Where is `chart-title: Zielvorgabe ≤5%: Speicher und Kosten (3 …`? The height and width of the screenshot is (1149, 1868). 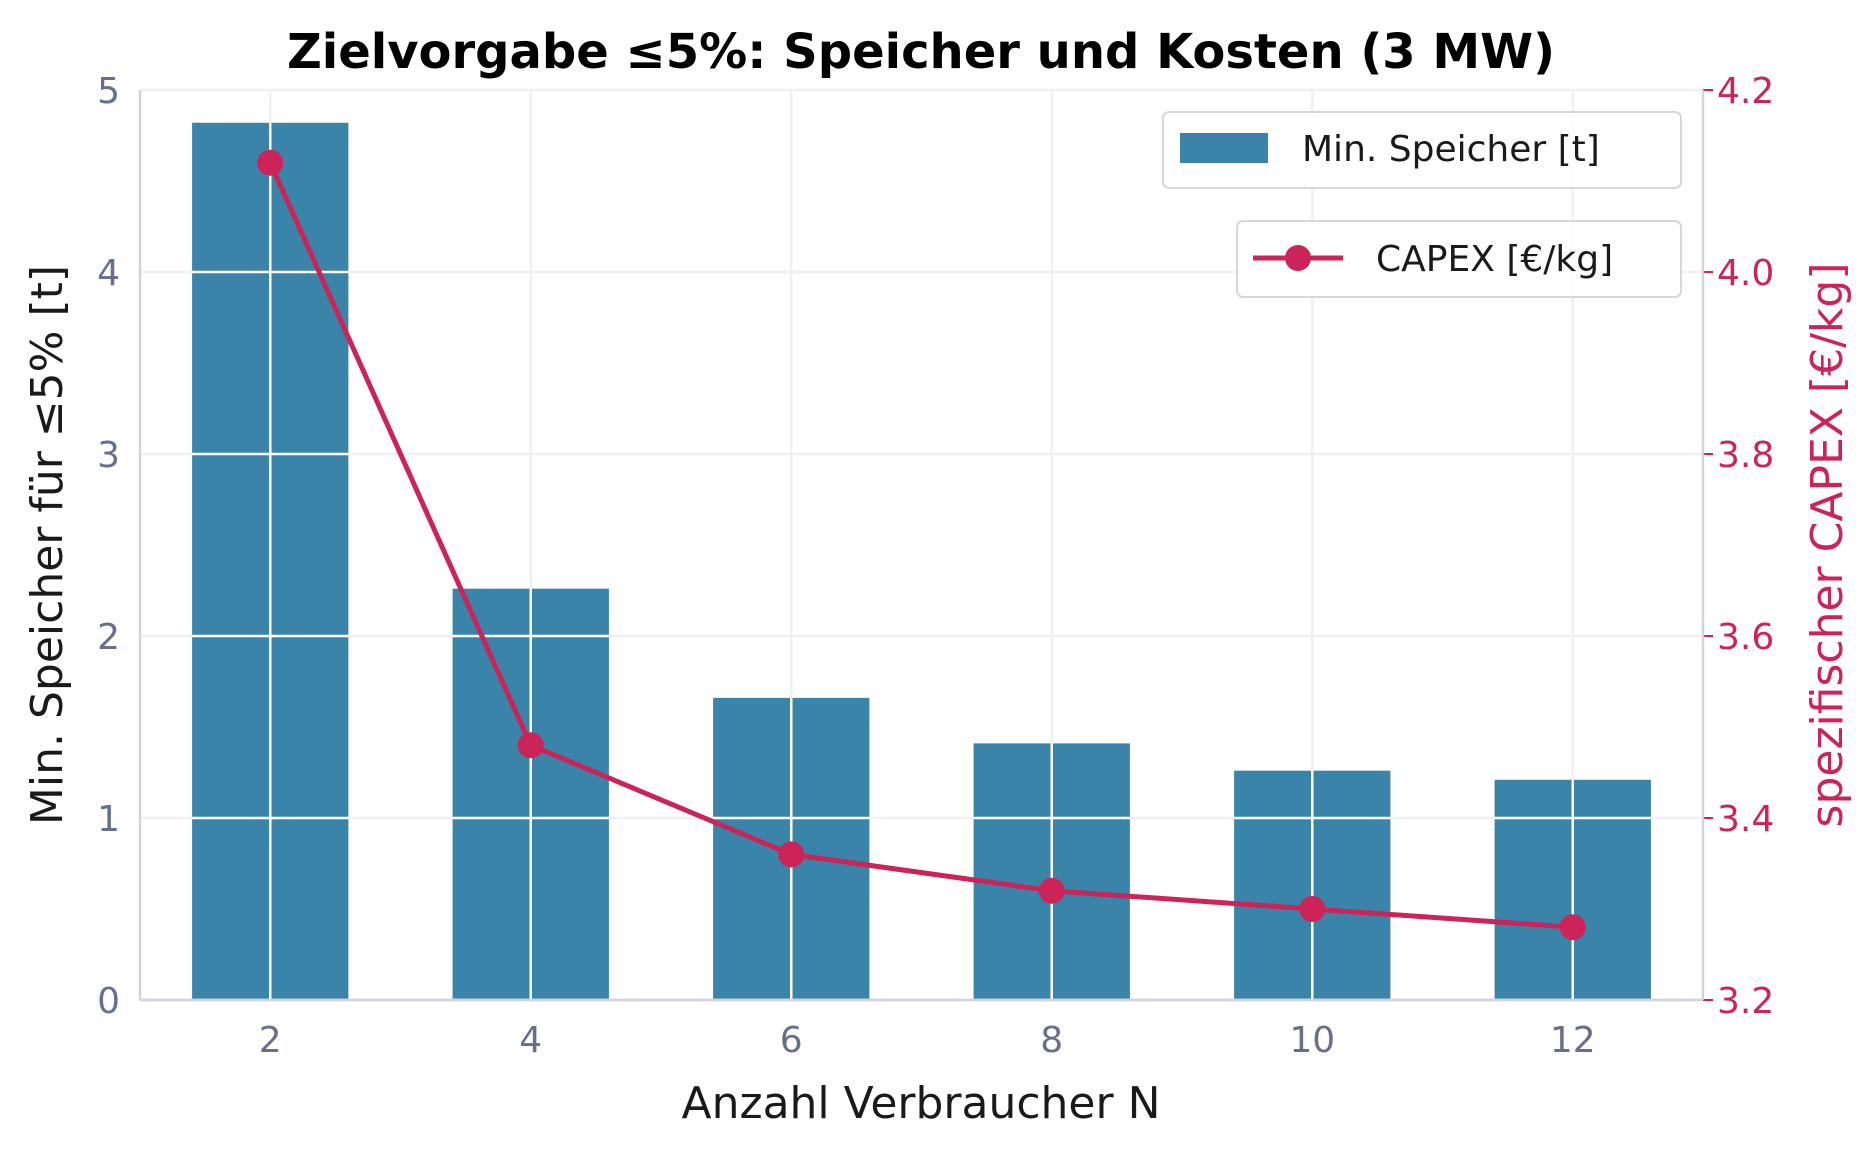 chart-title: Zielvorgabe ≤5%: Speicher und Kosten (3 … is located at coordinates (921, 52).